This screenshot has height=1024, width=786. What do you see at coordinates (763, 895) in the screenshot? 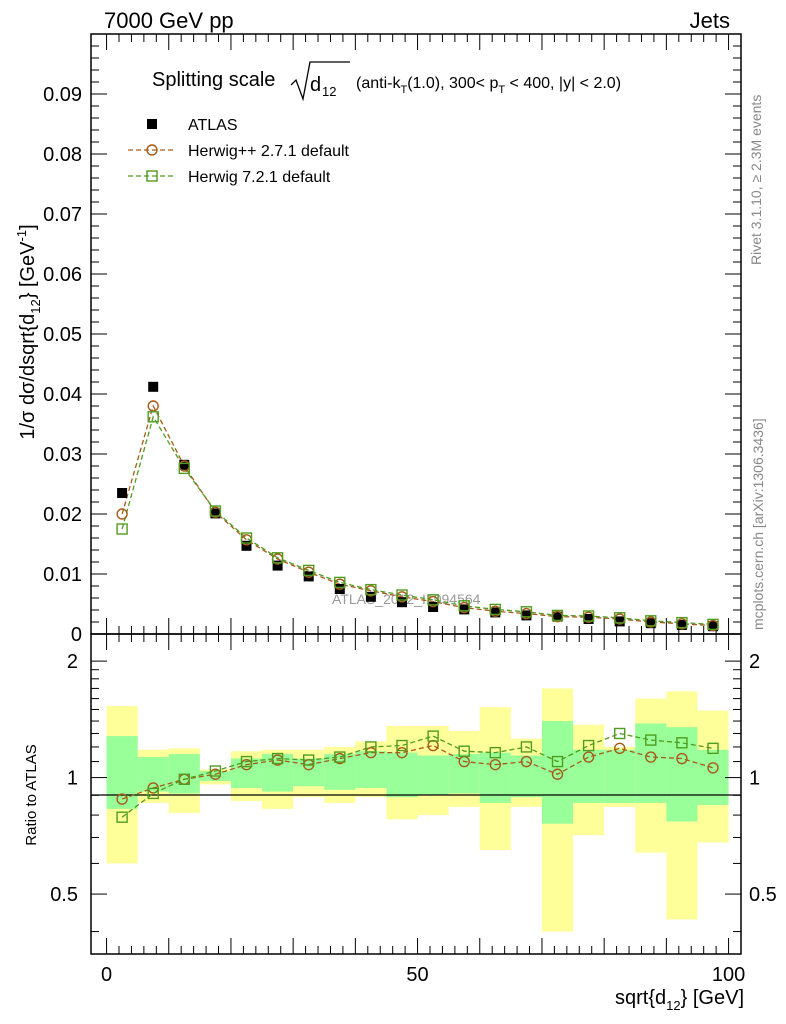
I see `ratio-y-tick-label-right: 0.5` at bounding box center [763, 895].